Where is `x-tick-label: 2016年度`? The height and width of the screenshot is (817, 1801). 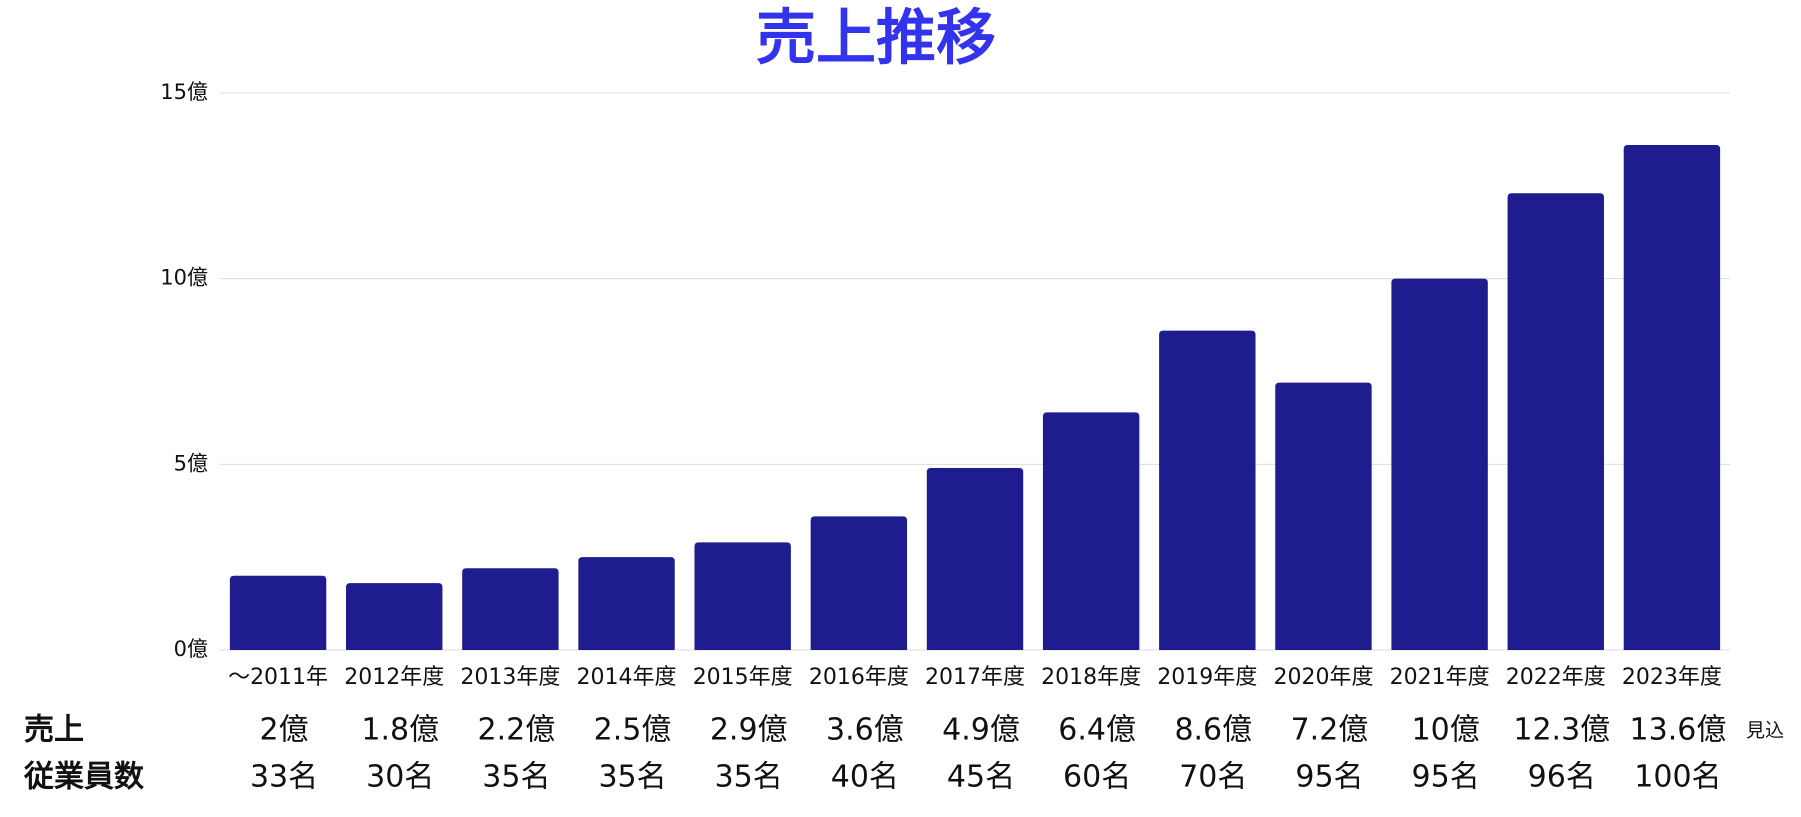
x-tick-label: 2016年度 is located at coordinates (859, 677).